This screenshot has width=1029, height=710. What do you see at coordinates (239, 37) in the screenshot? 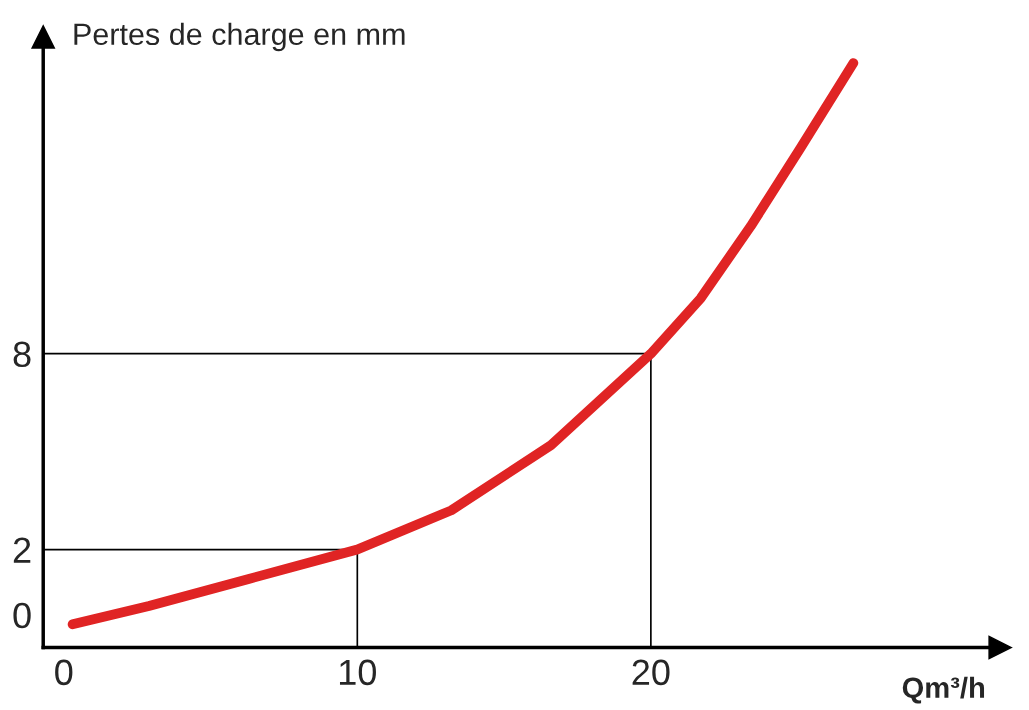
I see `y-axis-title: Pertes de charge en mm` at bounding box center [239, 37].